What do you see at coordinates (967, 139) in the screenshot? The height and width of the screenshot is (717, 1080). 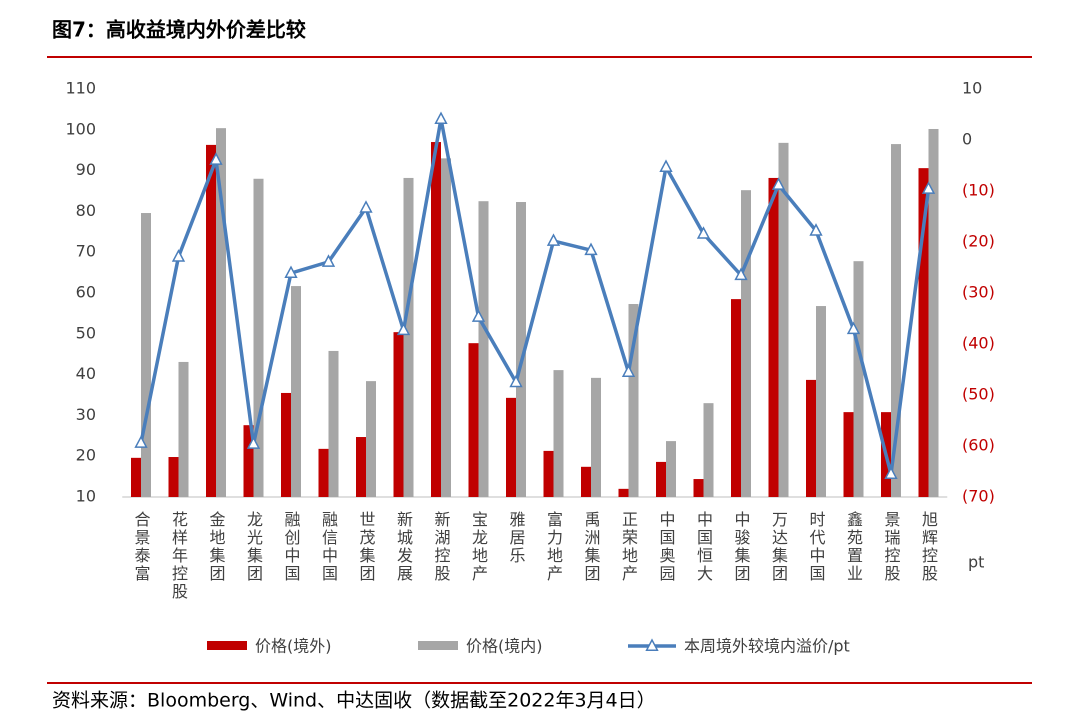 I see `y2-tick-label: 0` at bounding box center [967, 139].